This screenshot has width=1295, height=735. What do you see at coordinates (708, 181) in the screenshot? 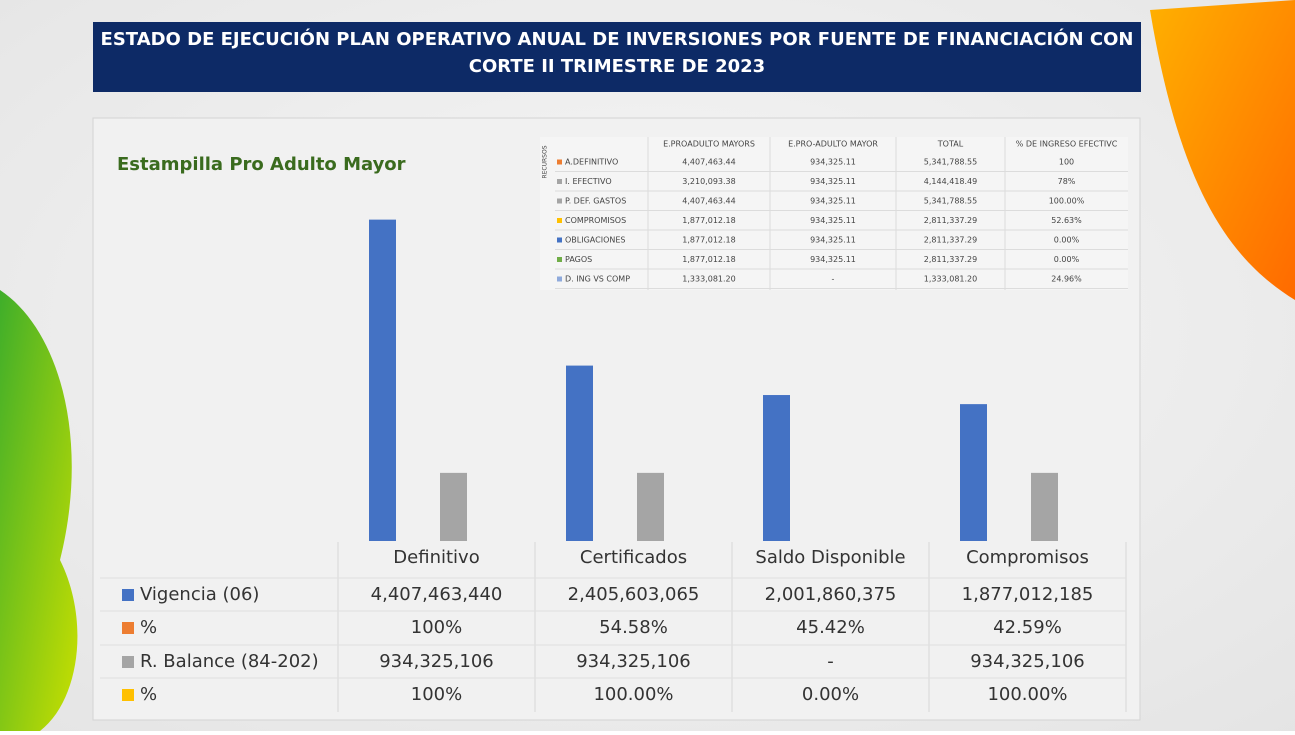
I see `mini-cell: 3,210,093.38` at bounding box center [708, 181].